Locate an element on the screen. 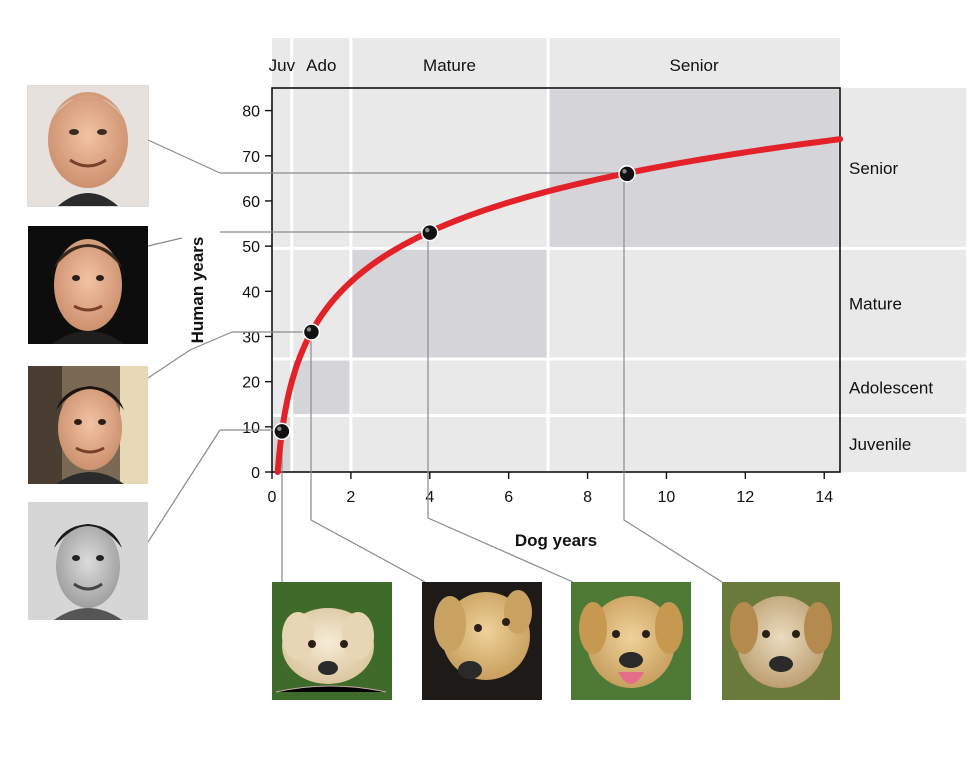  x-tick-label: 0 is located at coordinates (272, 497).